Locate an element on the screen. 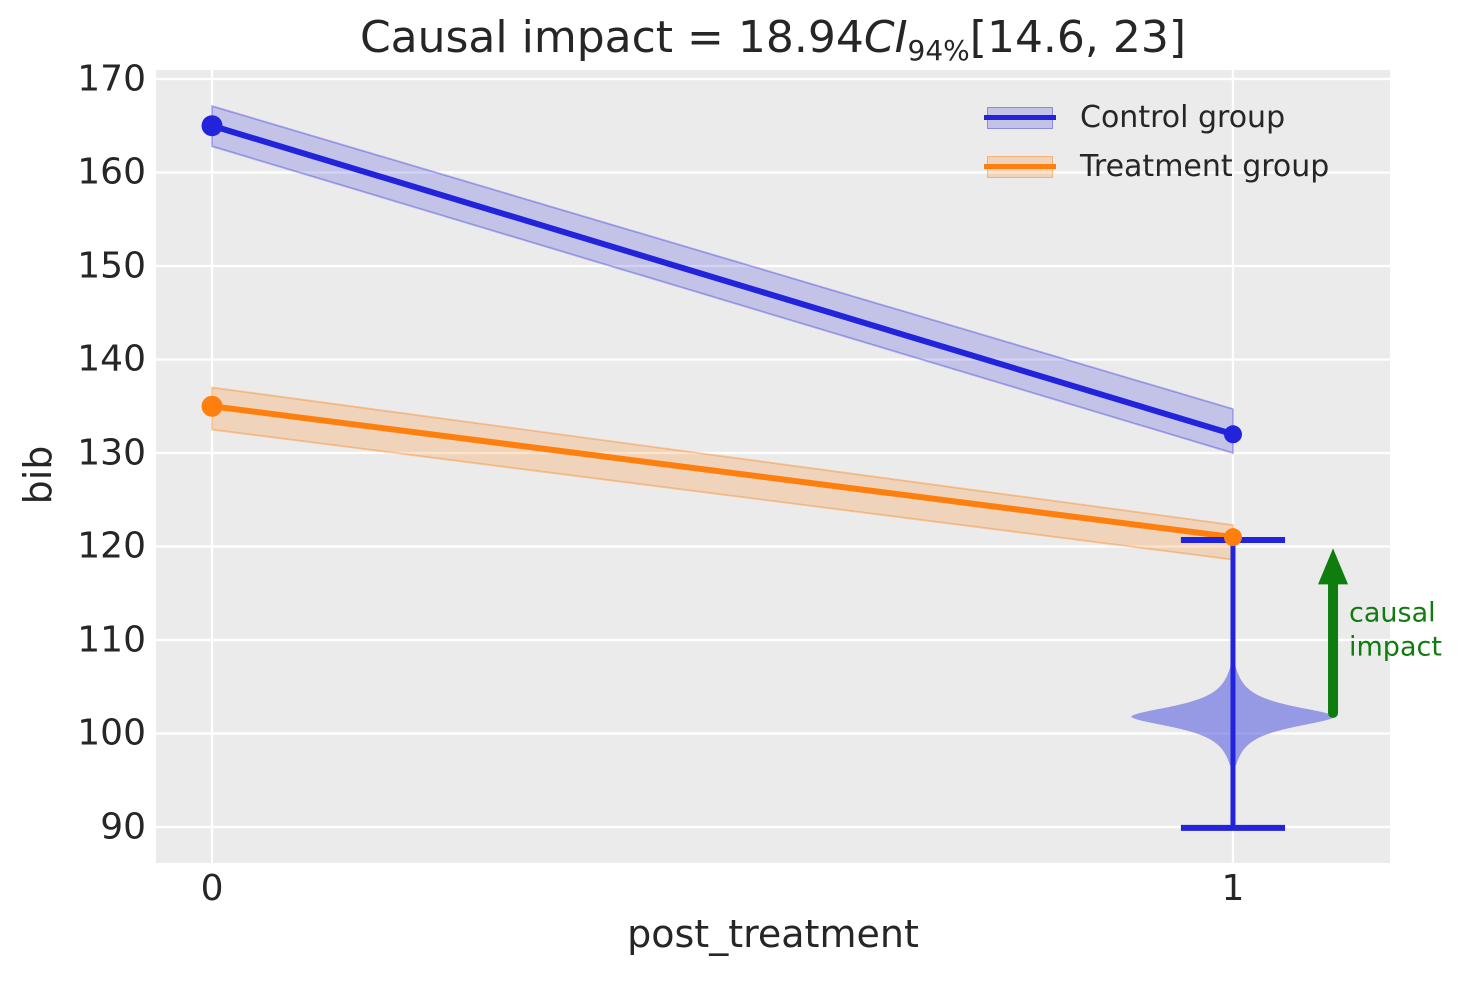 This screenshot has width=1463, height=983. legend-label: Control group is located at coordinates (1183, 117).